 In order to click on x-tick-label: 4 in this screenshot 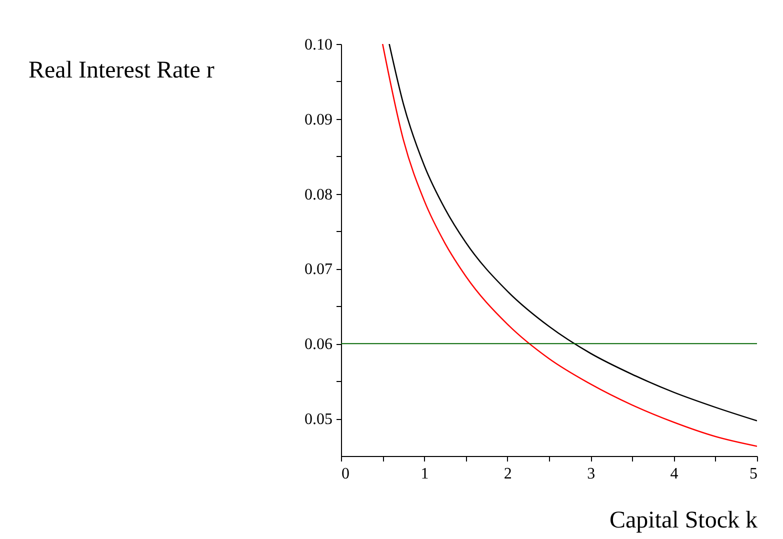, I will do `click(674, 474)`.